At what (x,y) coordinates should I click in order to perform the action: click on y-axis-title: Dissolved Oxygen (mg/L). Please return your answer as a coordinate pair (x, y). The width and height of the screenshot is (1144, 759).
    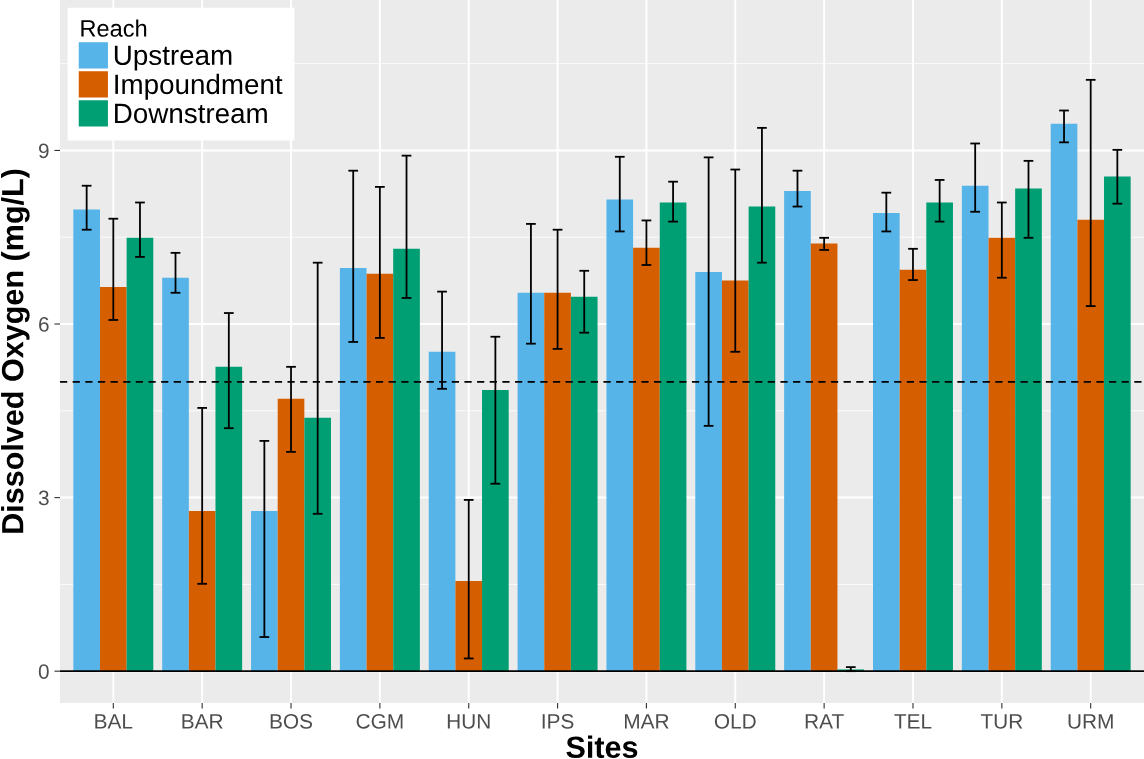
    Looking at the image, I should click on (15, 351).